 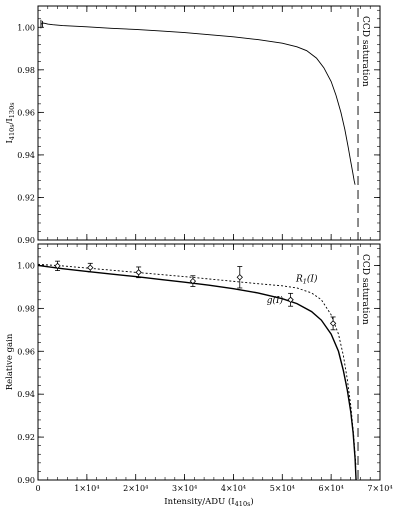 I want to click on series-label-r1: R1(I), so click(x=306, y=280).